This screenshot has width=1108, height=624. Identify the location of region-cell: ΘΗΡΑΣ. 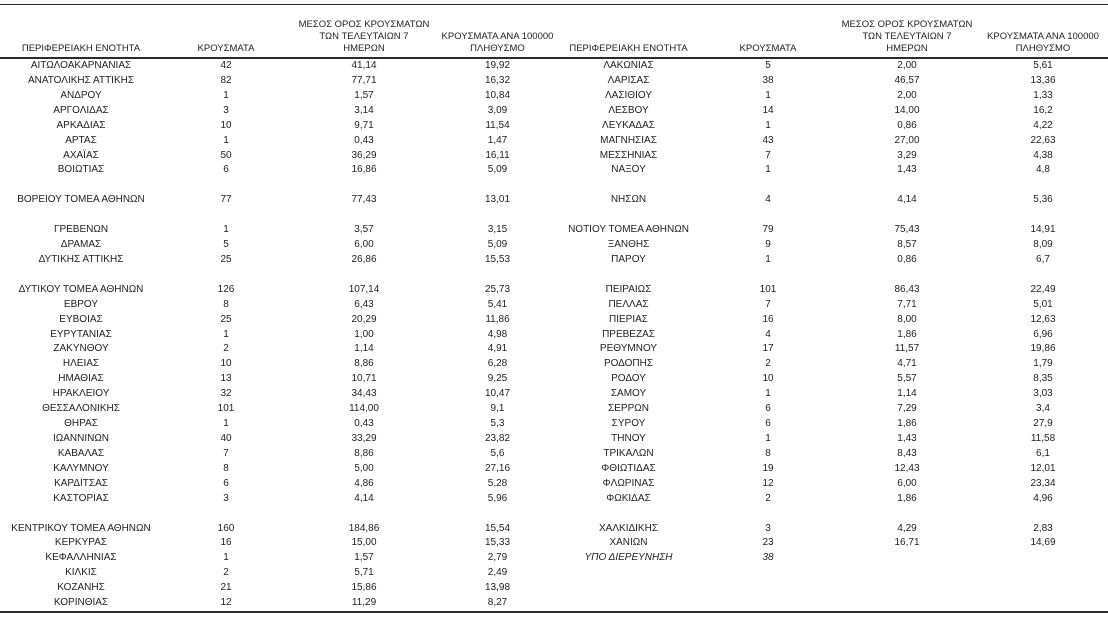
(81, 424).